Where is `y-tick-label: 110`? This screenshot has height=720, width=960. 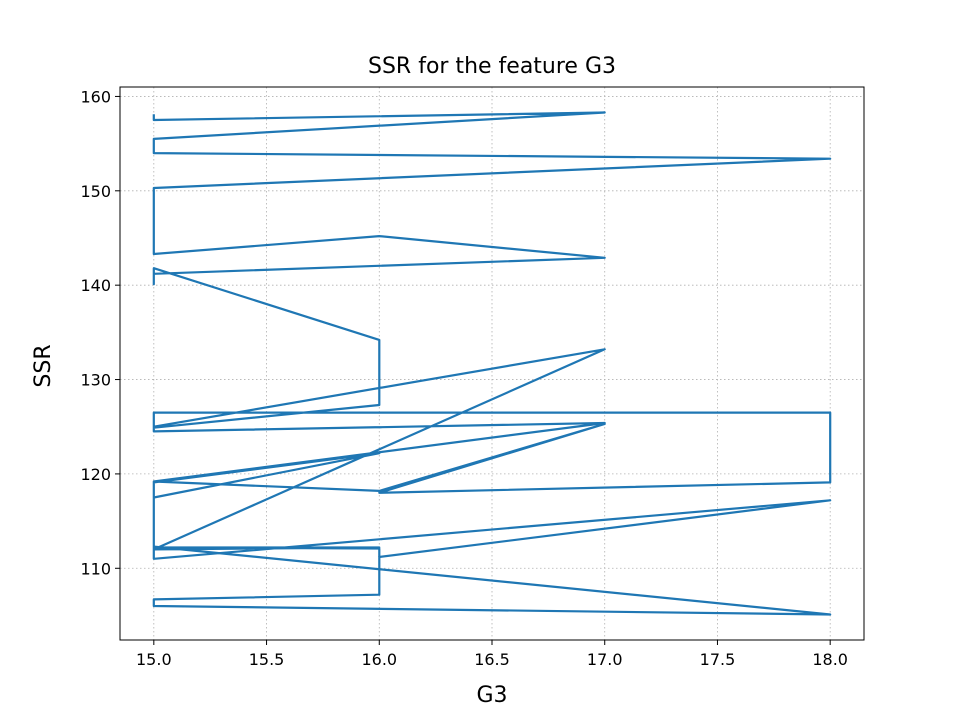
y-tick-label: 110 is located at coordinates (95, 568).